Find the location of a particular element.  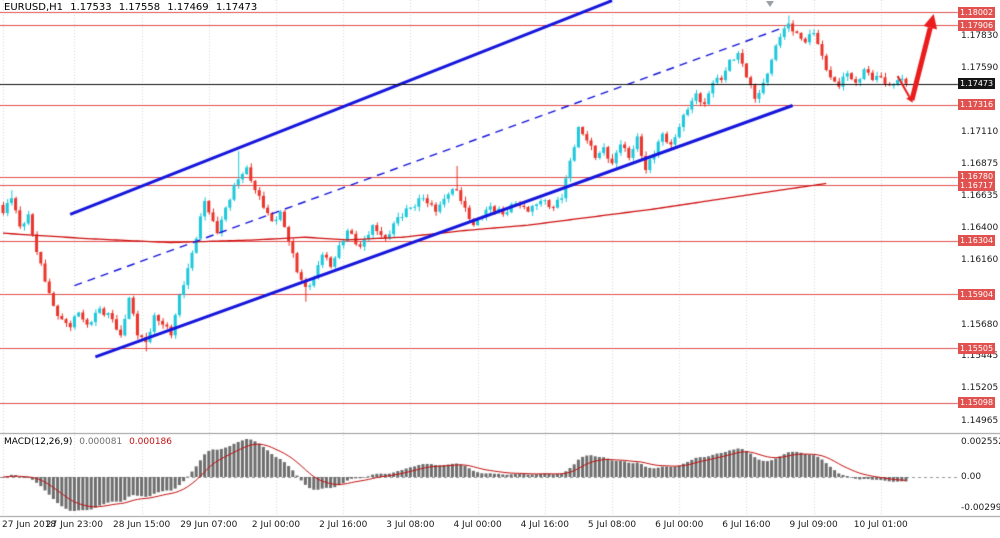

price-tick: 1.16635 is located at coordinates (980, 196).